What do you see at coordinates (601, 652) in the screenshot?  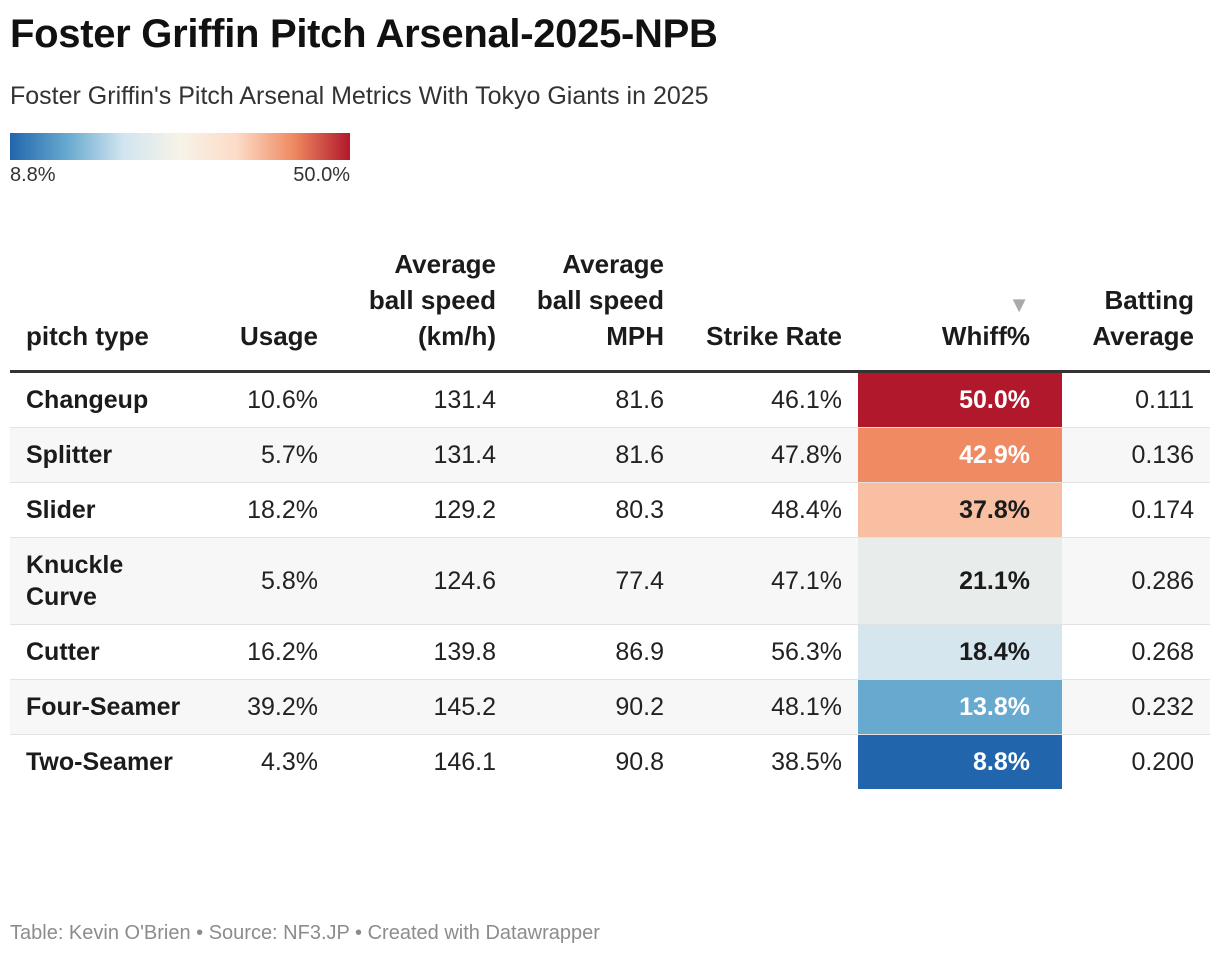 I see `cell-mph: 86.9` at bounding box center [601, 652].